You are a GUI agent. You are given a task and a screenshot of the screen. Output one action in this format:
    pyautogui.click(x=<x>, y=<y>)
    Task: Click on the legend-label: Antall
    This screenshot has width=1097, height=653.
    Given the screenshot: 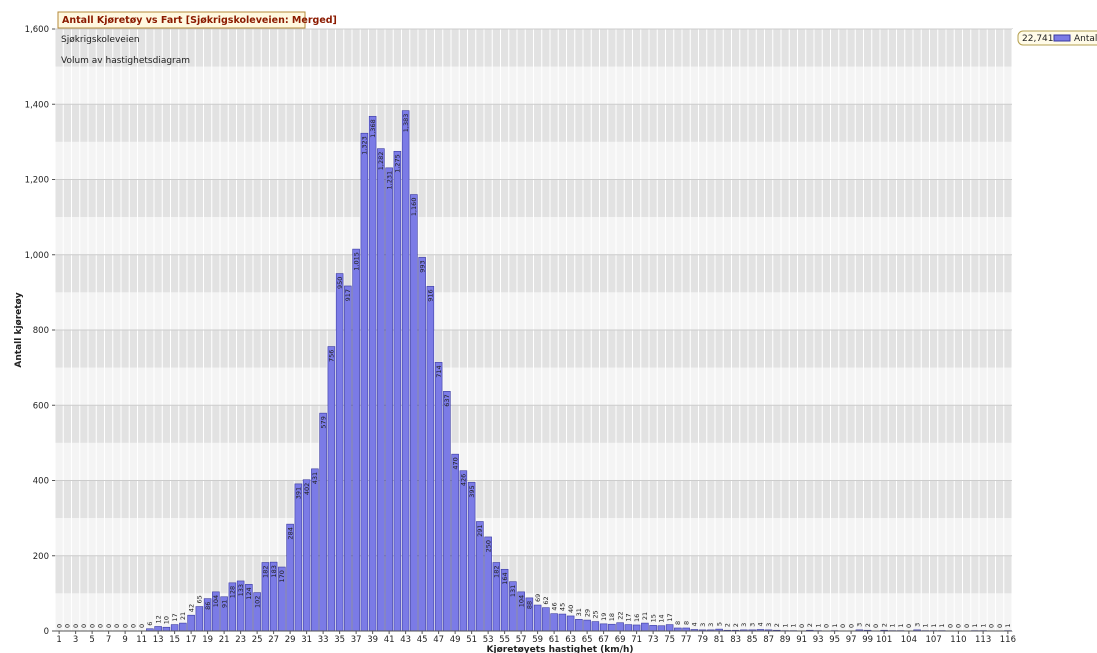 What is the action you would take?
    pyautogui.click(x=1085, y=39)
    